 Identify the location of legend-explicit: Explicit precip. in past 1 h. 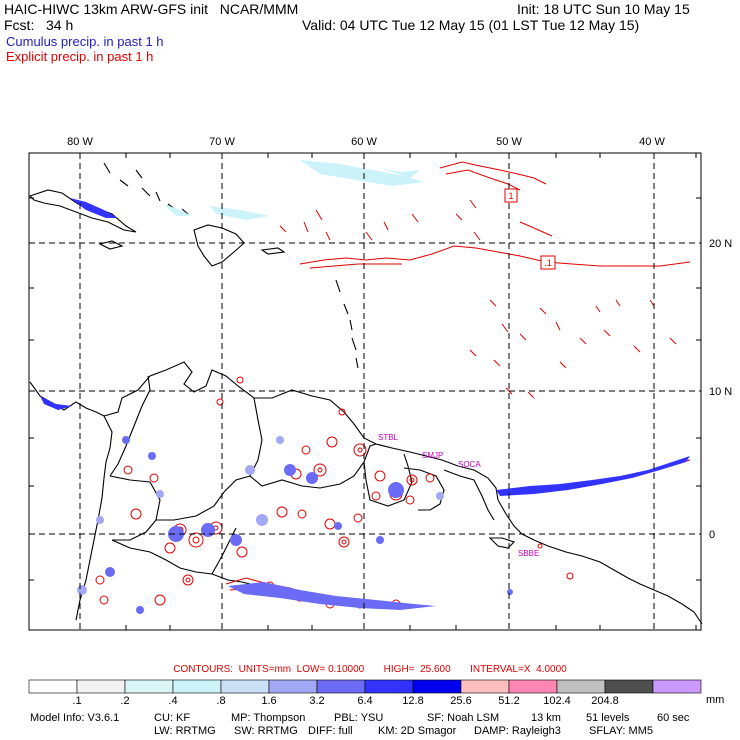
(80, 56).